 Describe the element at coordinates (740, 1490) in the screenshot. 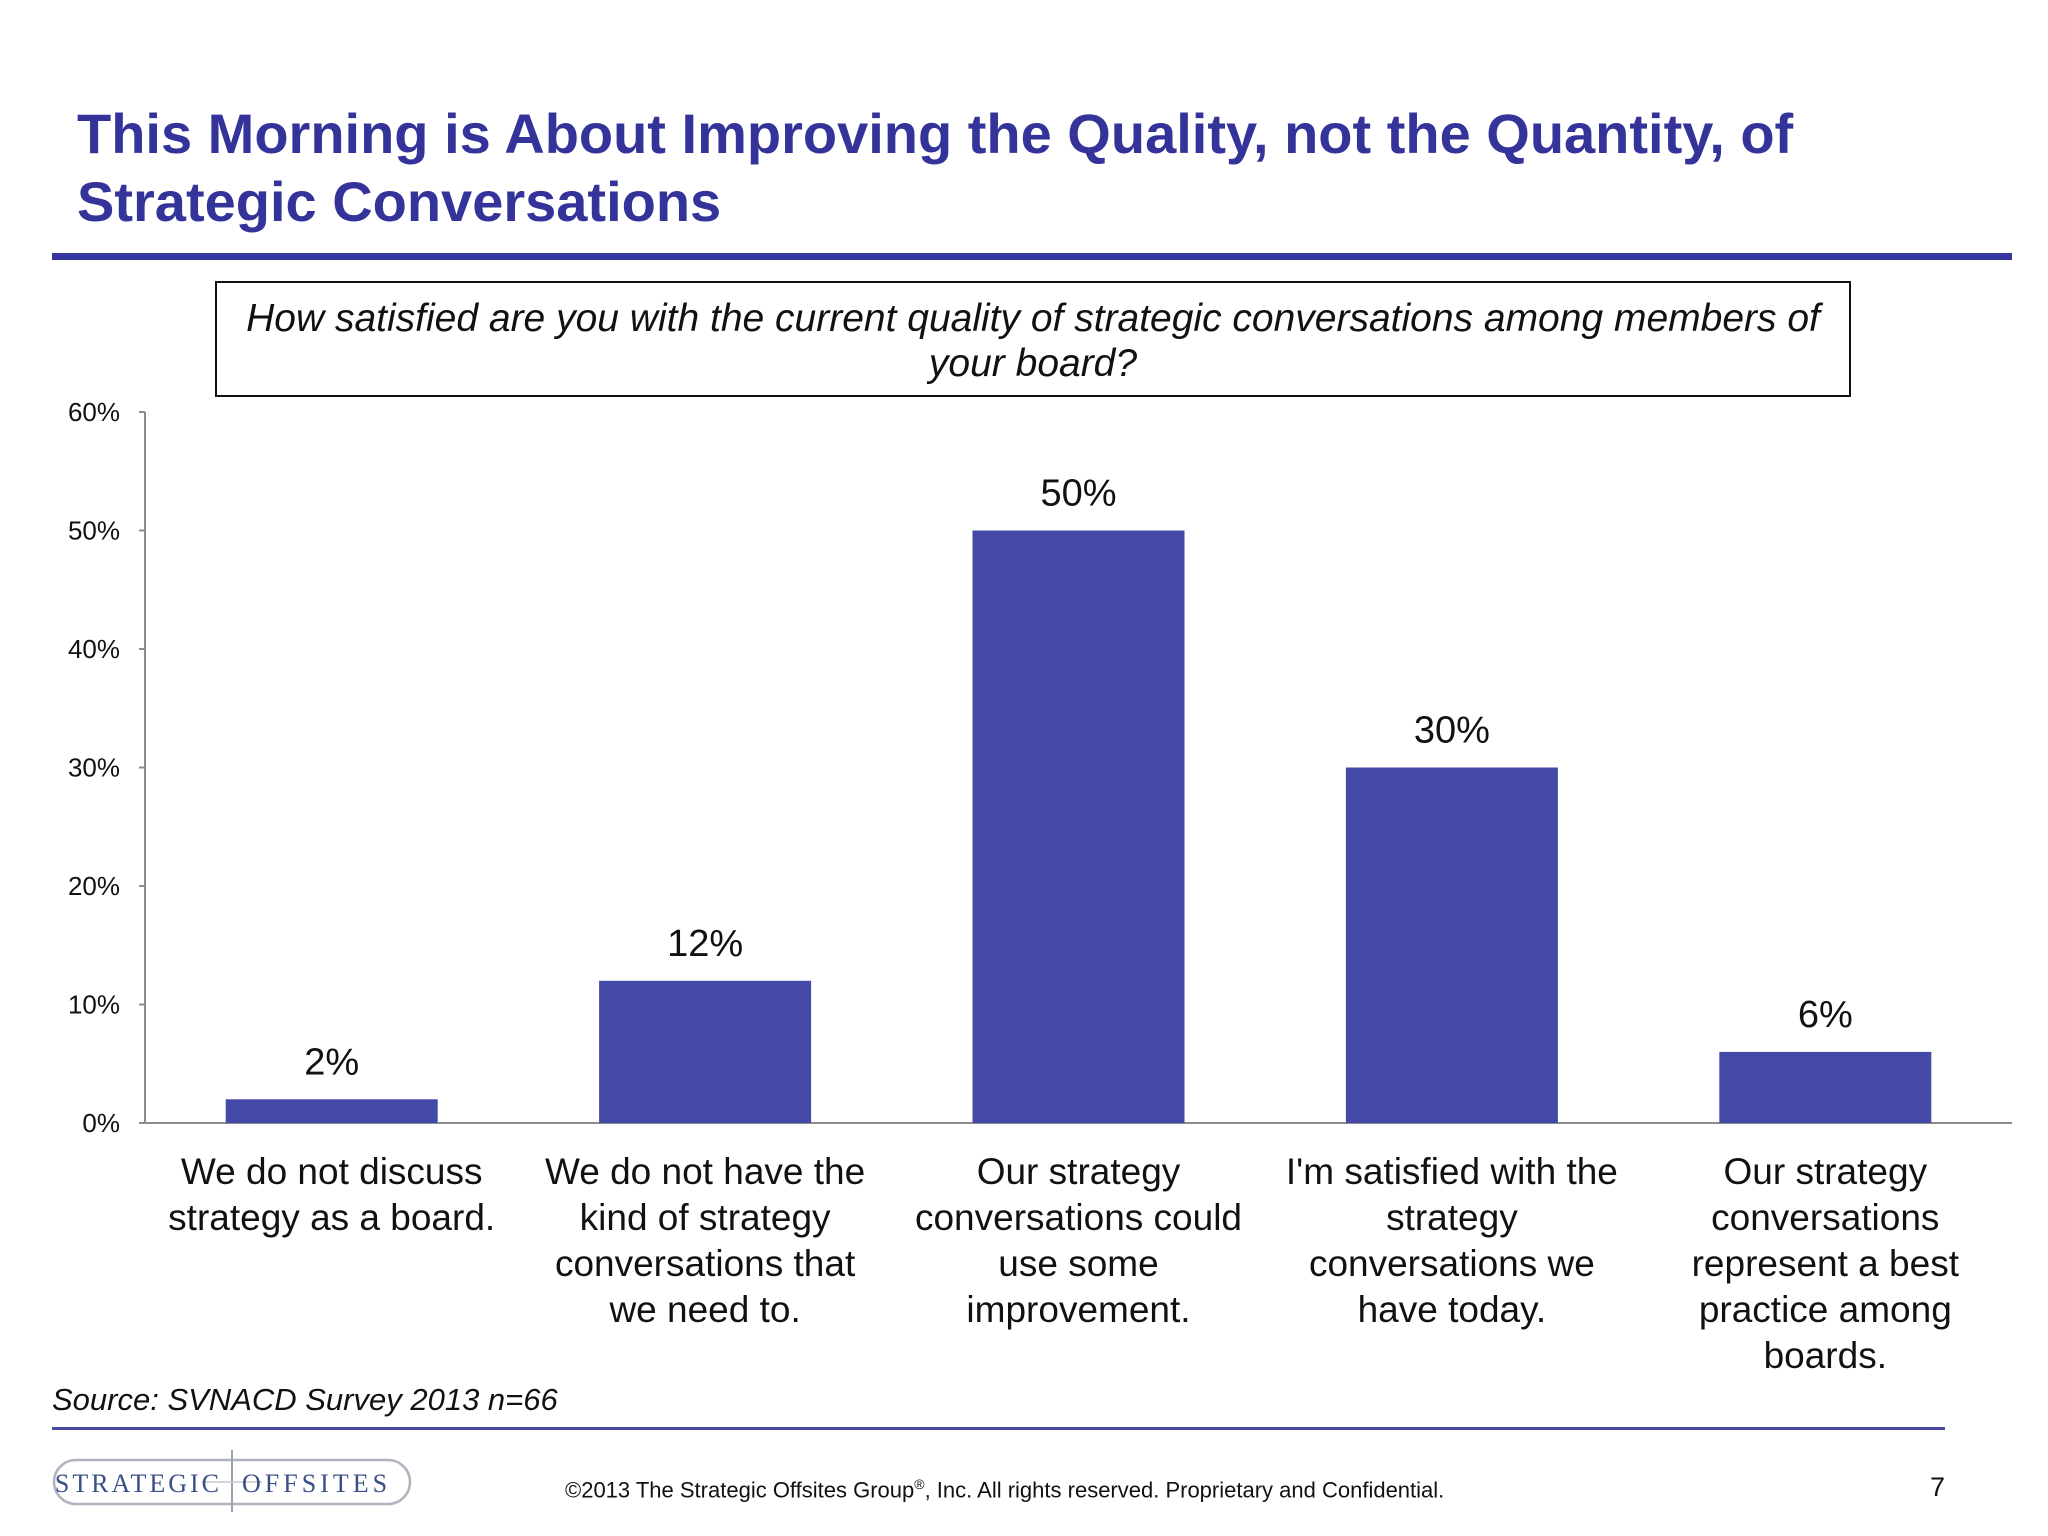

I see `copyright-prefix: ©2013 The Strategic Offsites Group` at that location.